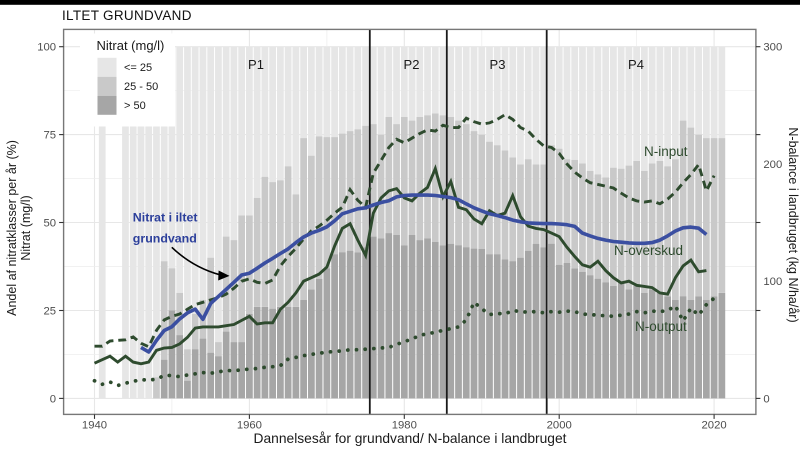  Describe the element at coordinates (559, 426) in the screenshot. I see `svg-text: 2000` at that location.